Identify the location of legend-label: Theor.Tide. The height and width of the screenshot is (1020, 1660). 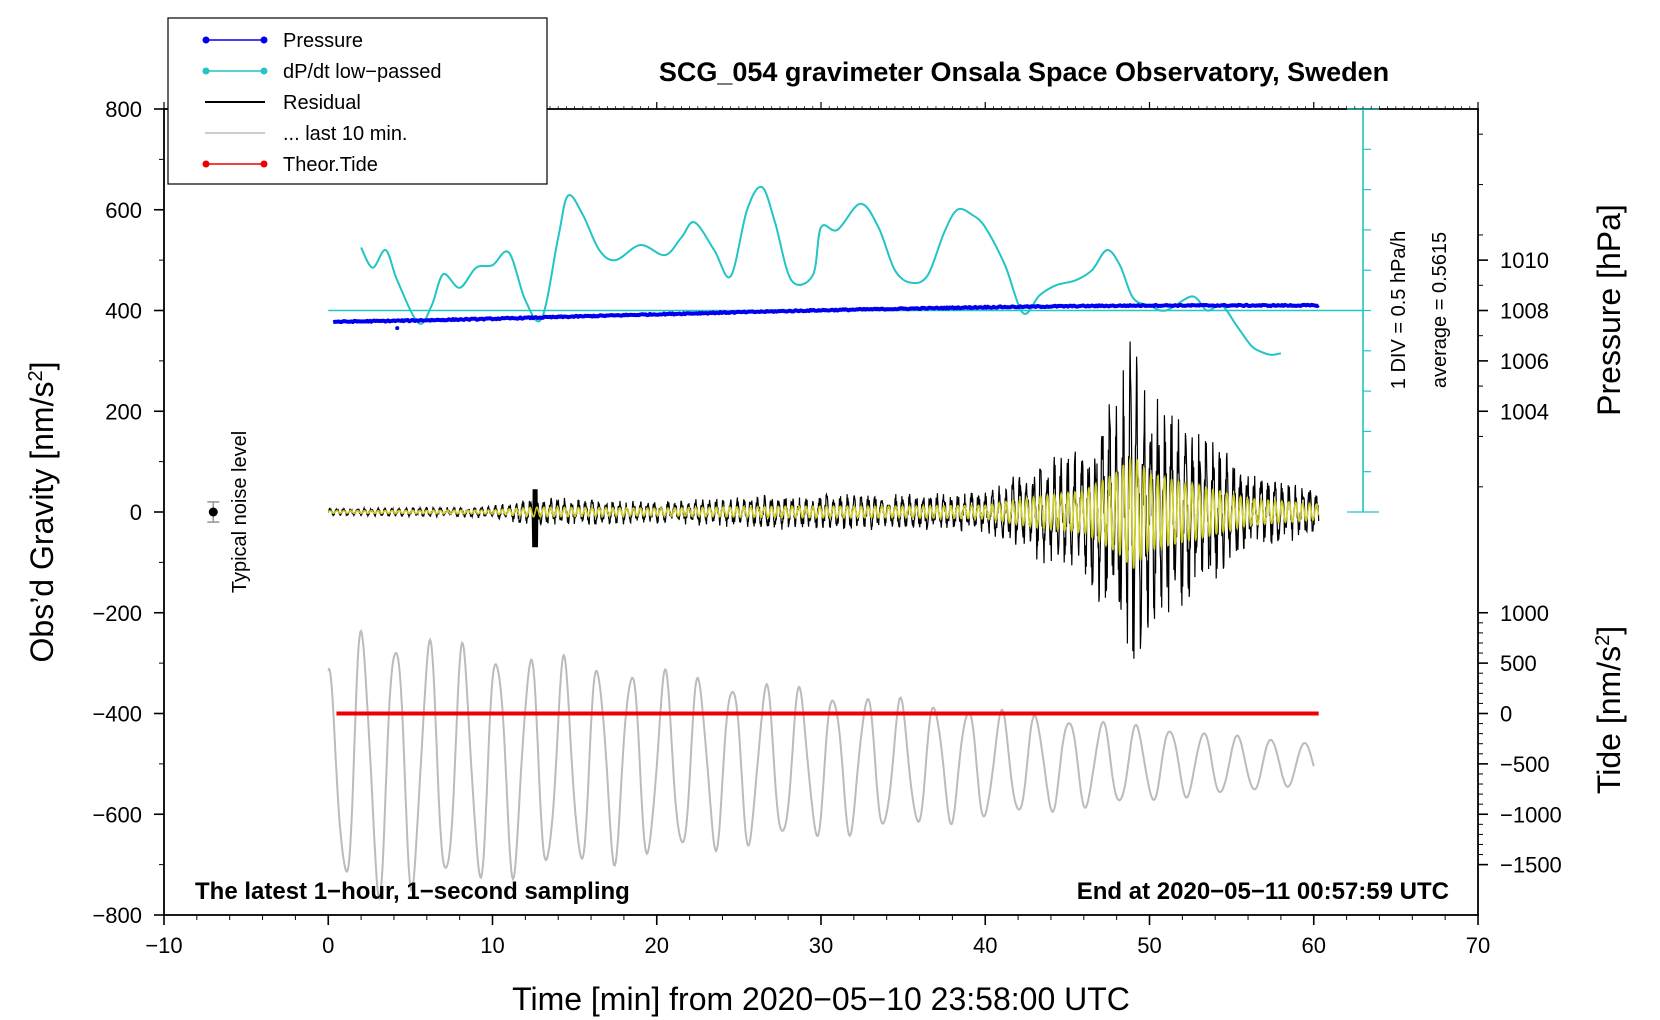
(330, 165).